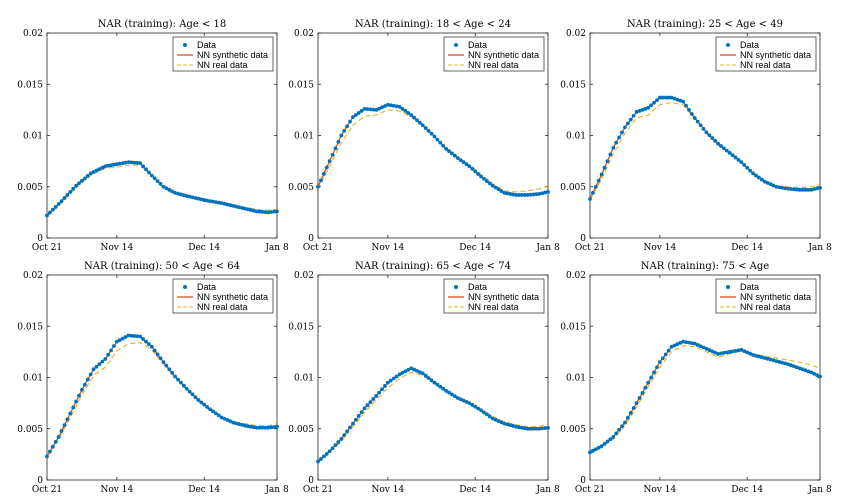 The width and height of the screenshot is (849, 501). Describe the element at coordinates (33, 137) in the screenshot. I see `y-tick-label: 0.01` at that location.